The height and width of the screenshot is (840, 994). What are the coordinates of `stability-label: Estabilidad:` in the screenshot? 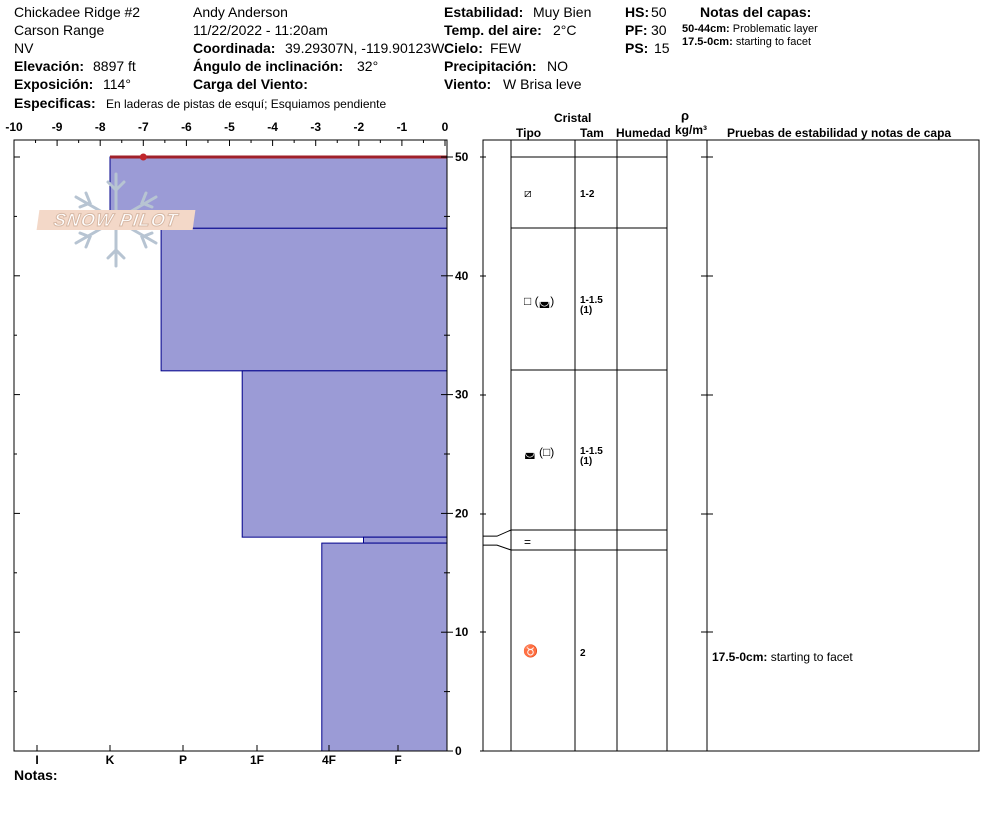 It's located at (484, 12).